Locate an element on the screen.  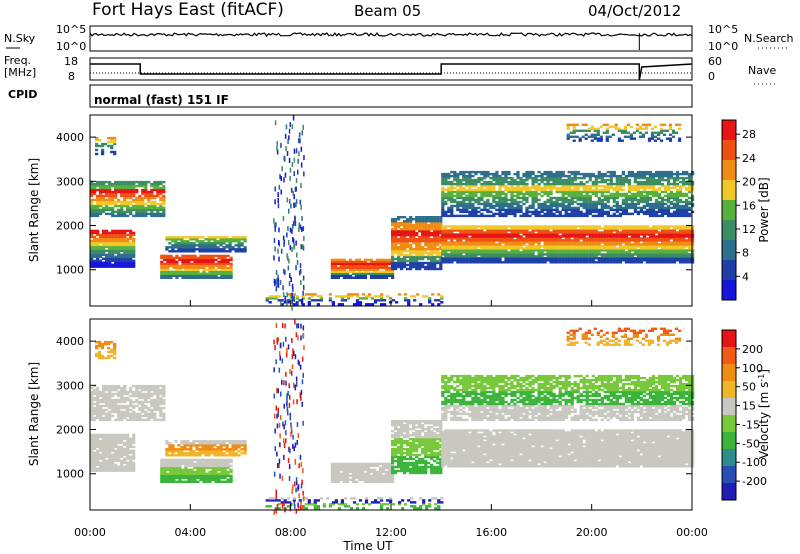
freq-tick-top: 18 is located at coordinates (71, 61).